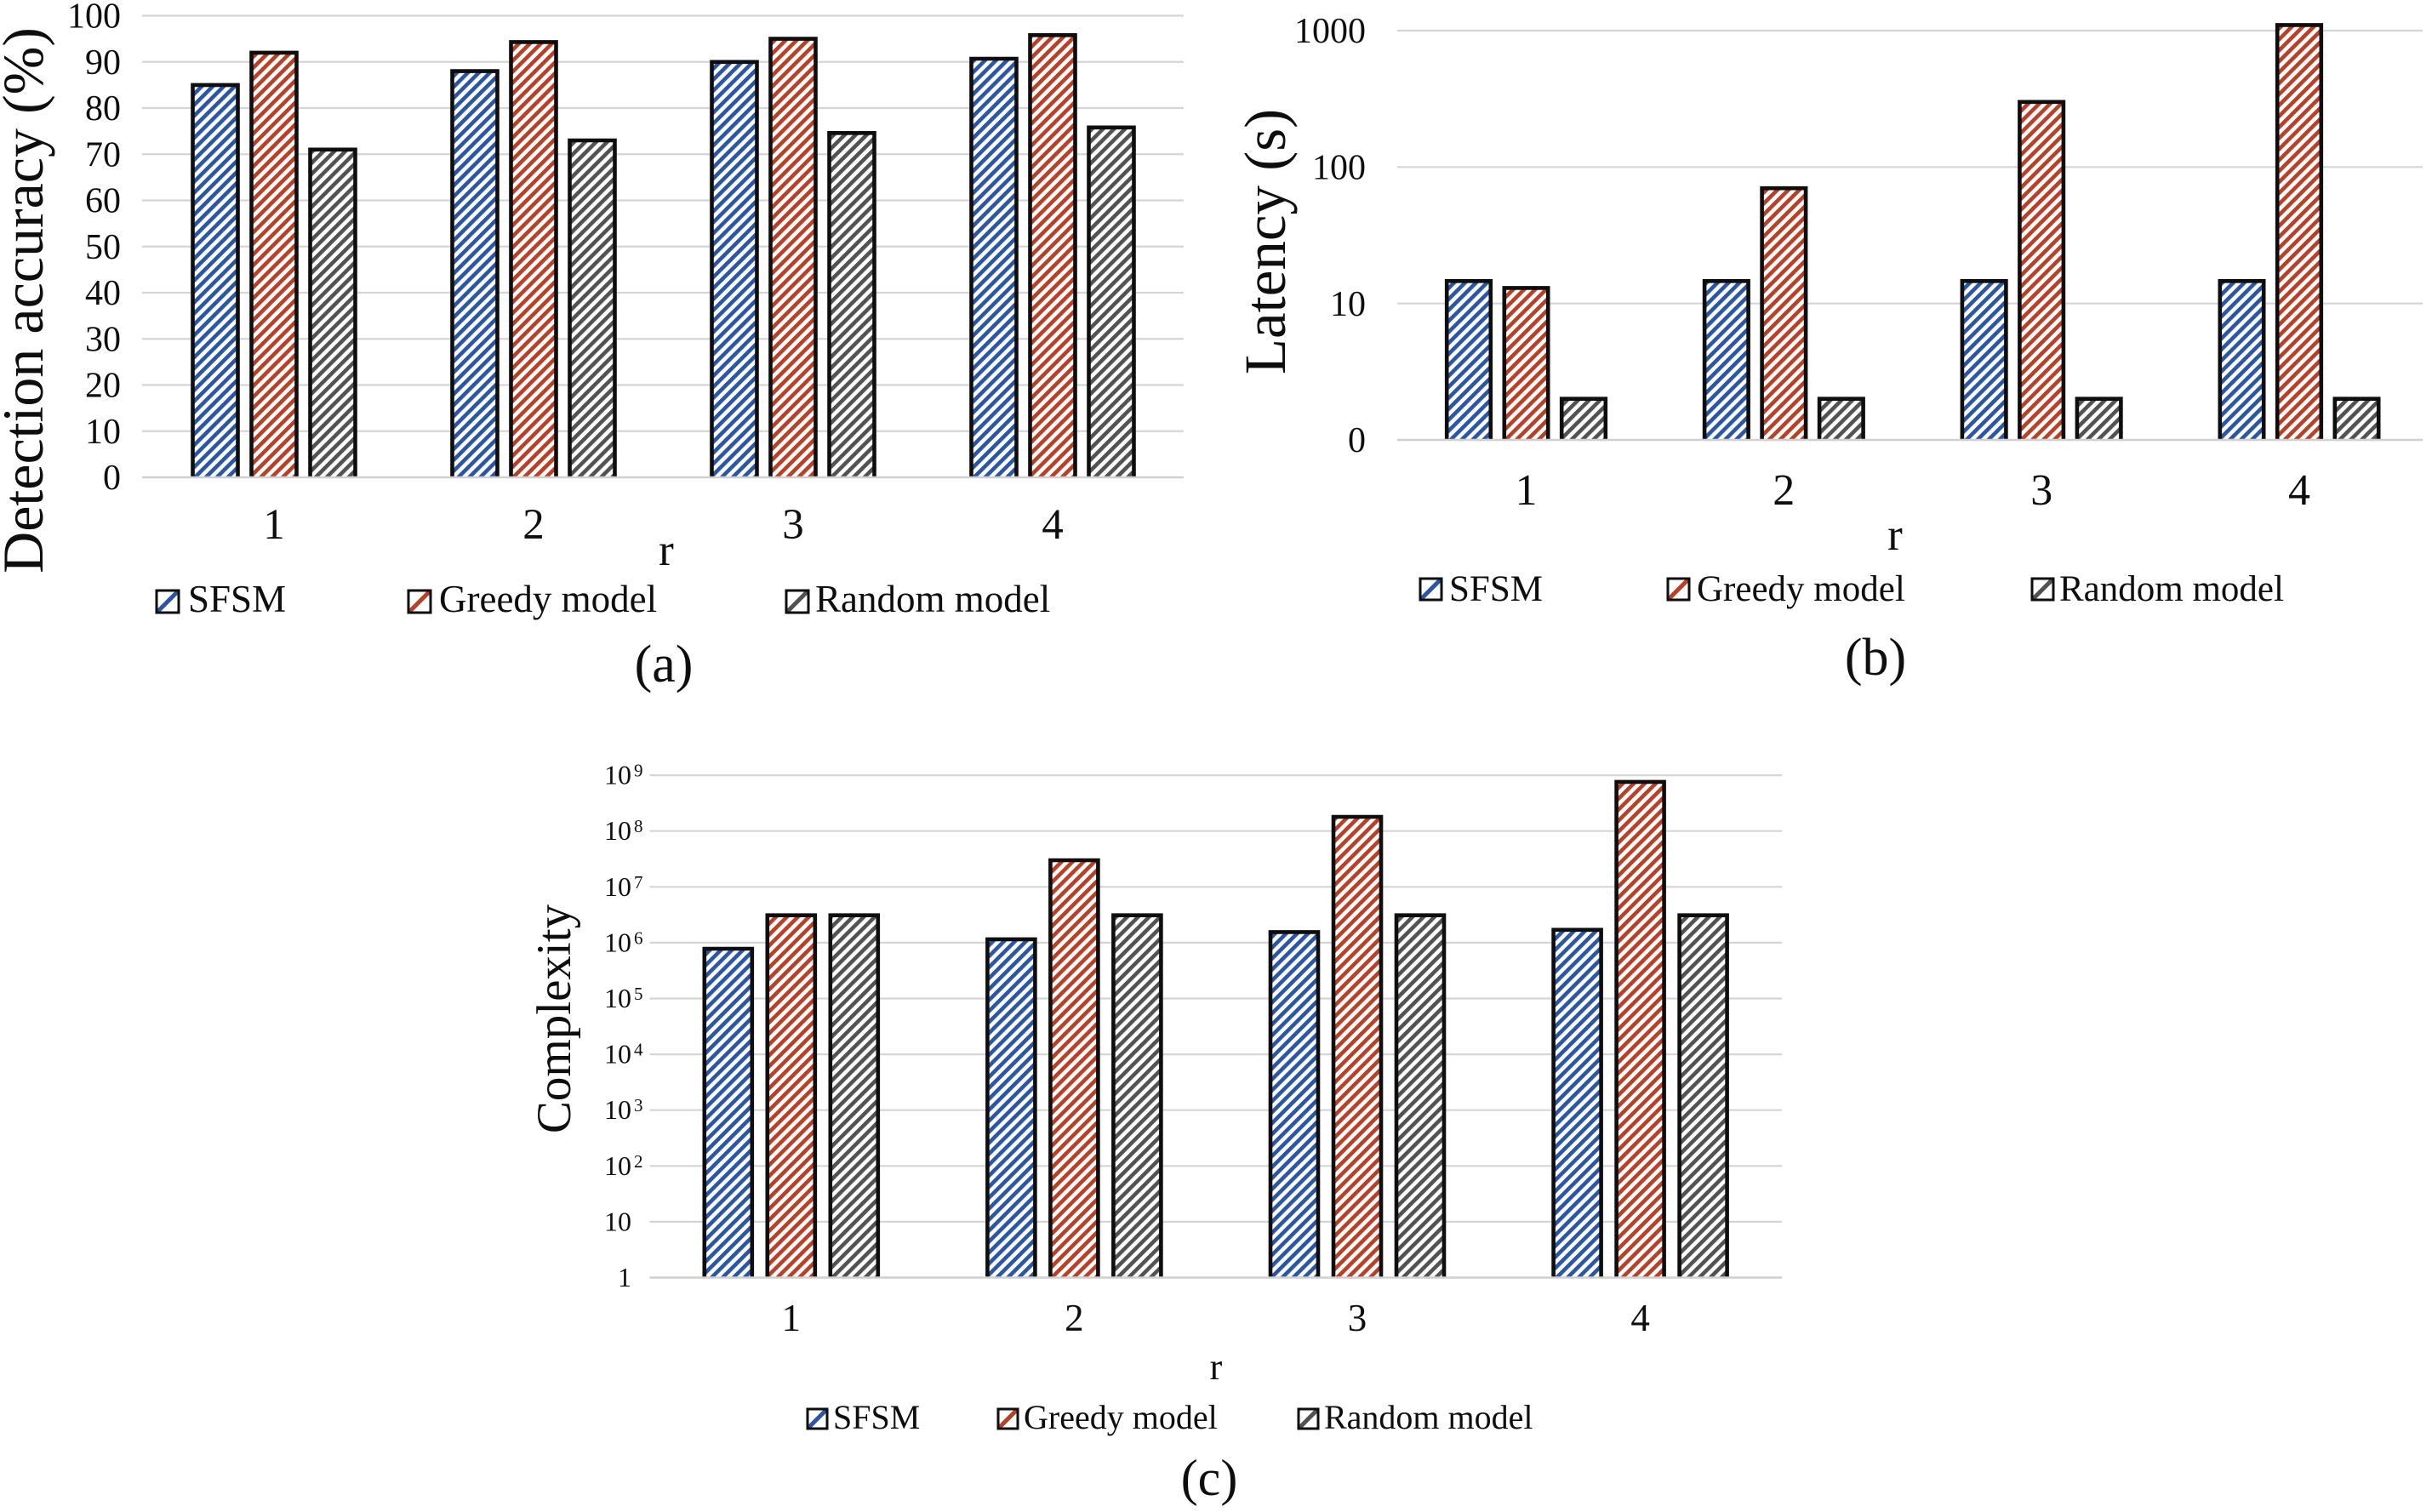 The width and height of the screenshot is (2432, 1512). Describe the element at coordinates (103, 339) in the screenshot. I see `svg-text: 30` at that location.